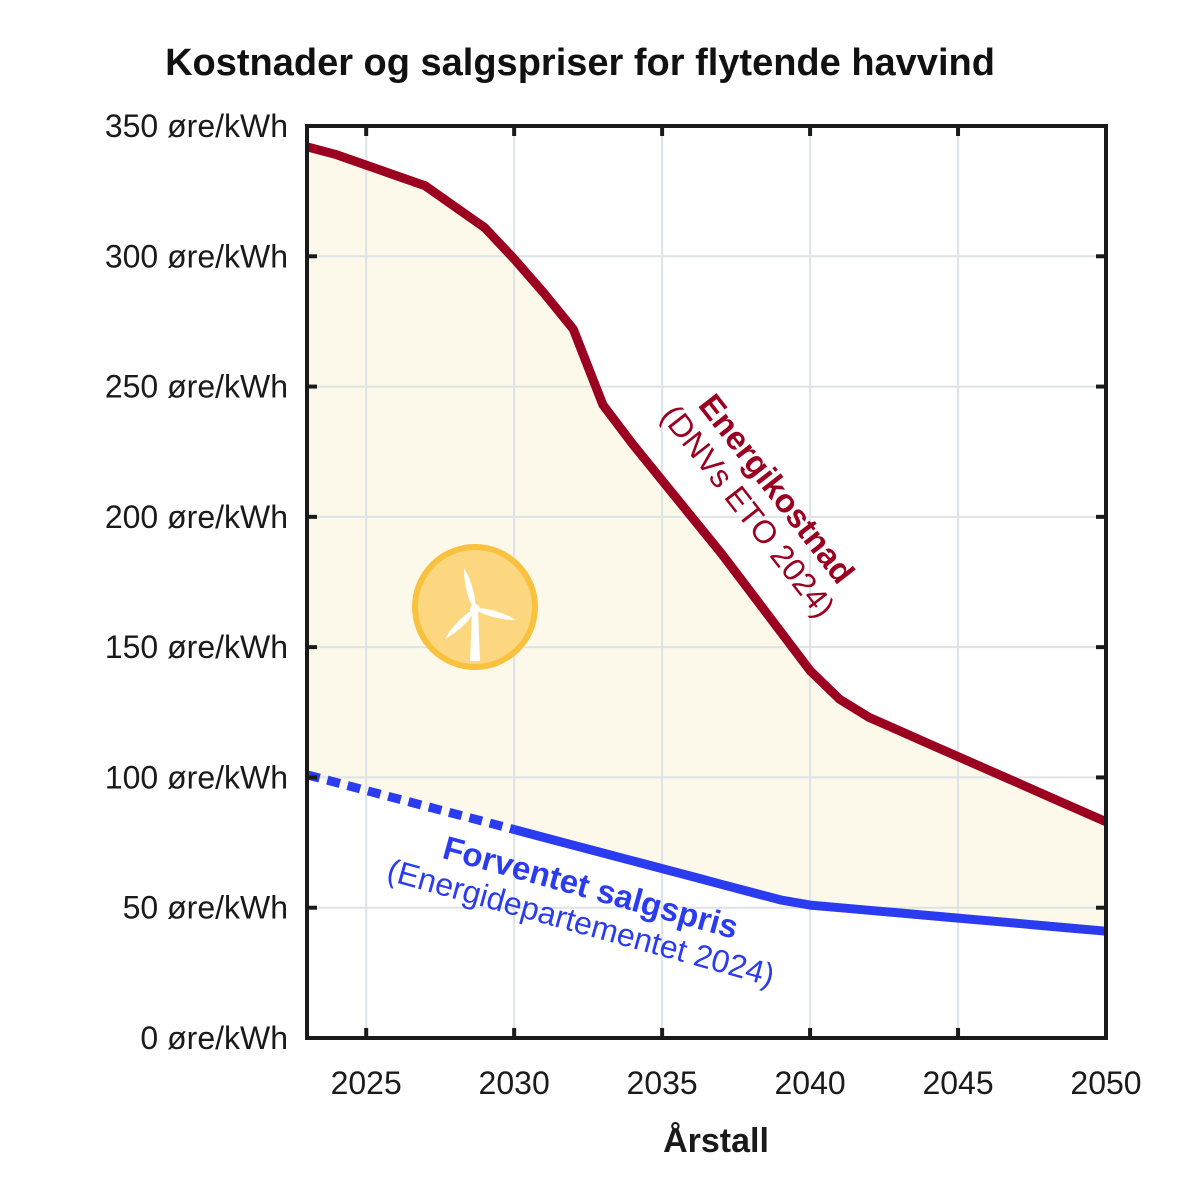 The height and width of the screenshot is (1188, 1200). I want to click on x-tick-label-2035: 2035, so click(662, 1083).